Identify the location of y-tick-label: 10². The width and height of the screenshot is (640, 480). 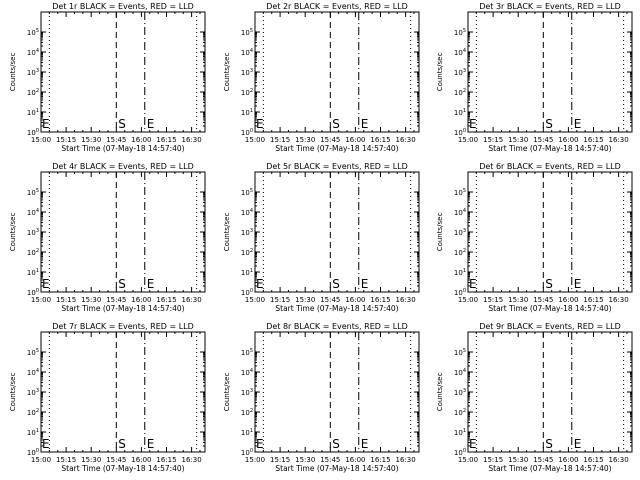
(247, 412).